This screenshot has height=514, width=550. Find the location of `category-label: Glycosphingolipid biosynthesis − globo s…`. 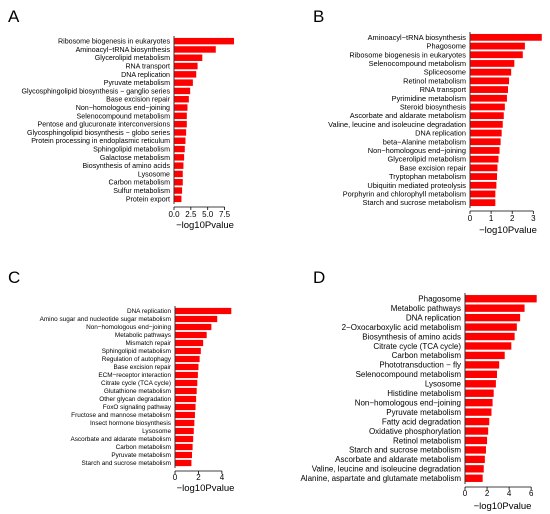

category-label: Glycosphingolipid biosynthesis − globo s… is located at coordinates (98, 133).